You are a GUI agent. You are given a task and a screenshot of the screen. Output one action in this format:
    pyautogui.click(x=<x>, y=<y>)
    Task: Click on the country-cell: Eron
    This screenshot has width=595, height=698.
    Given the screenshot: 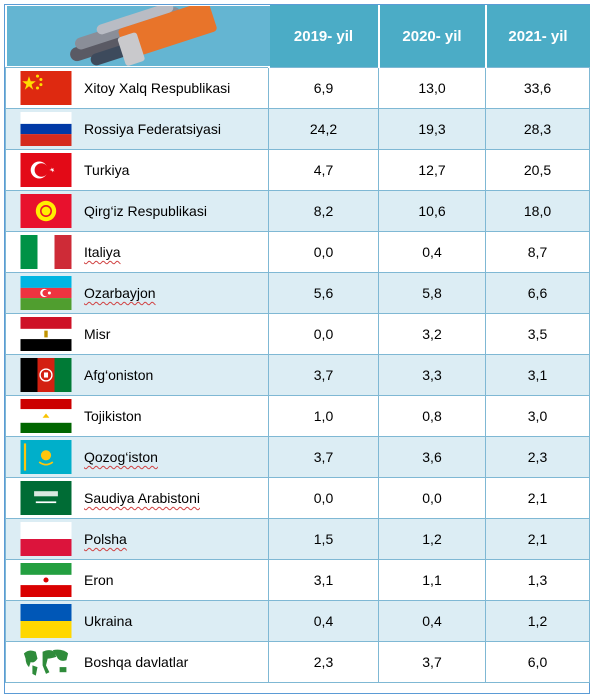 What is the action you would take?
    pyautogui.click(x=137, y=580)
    